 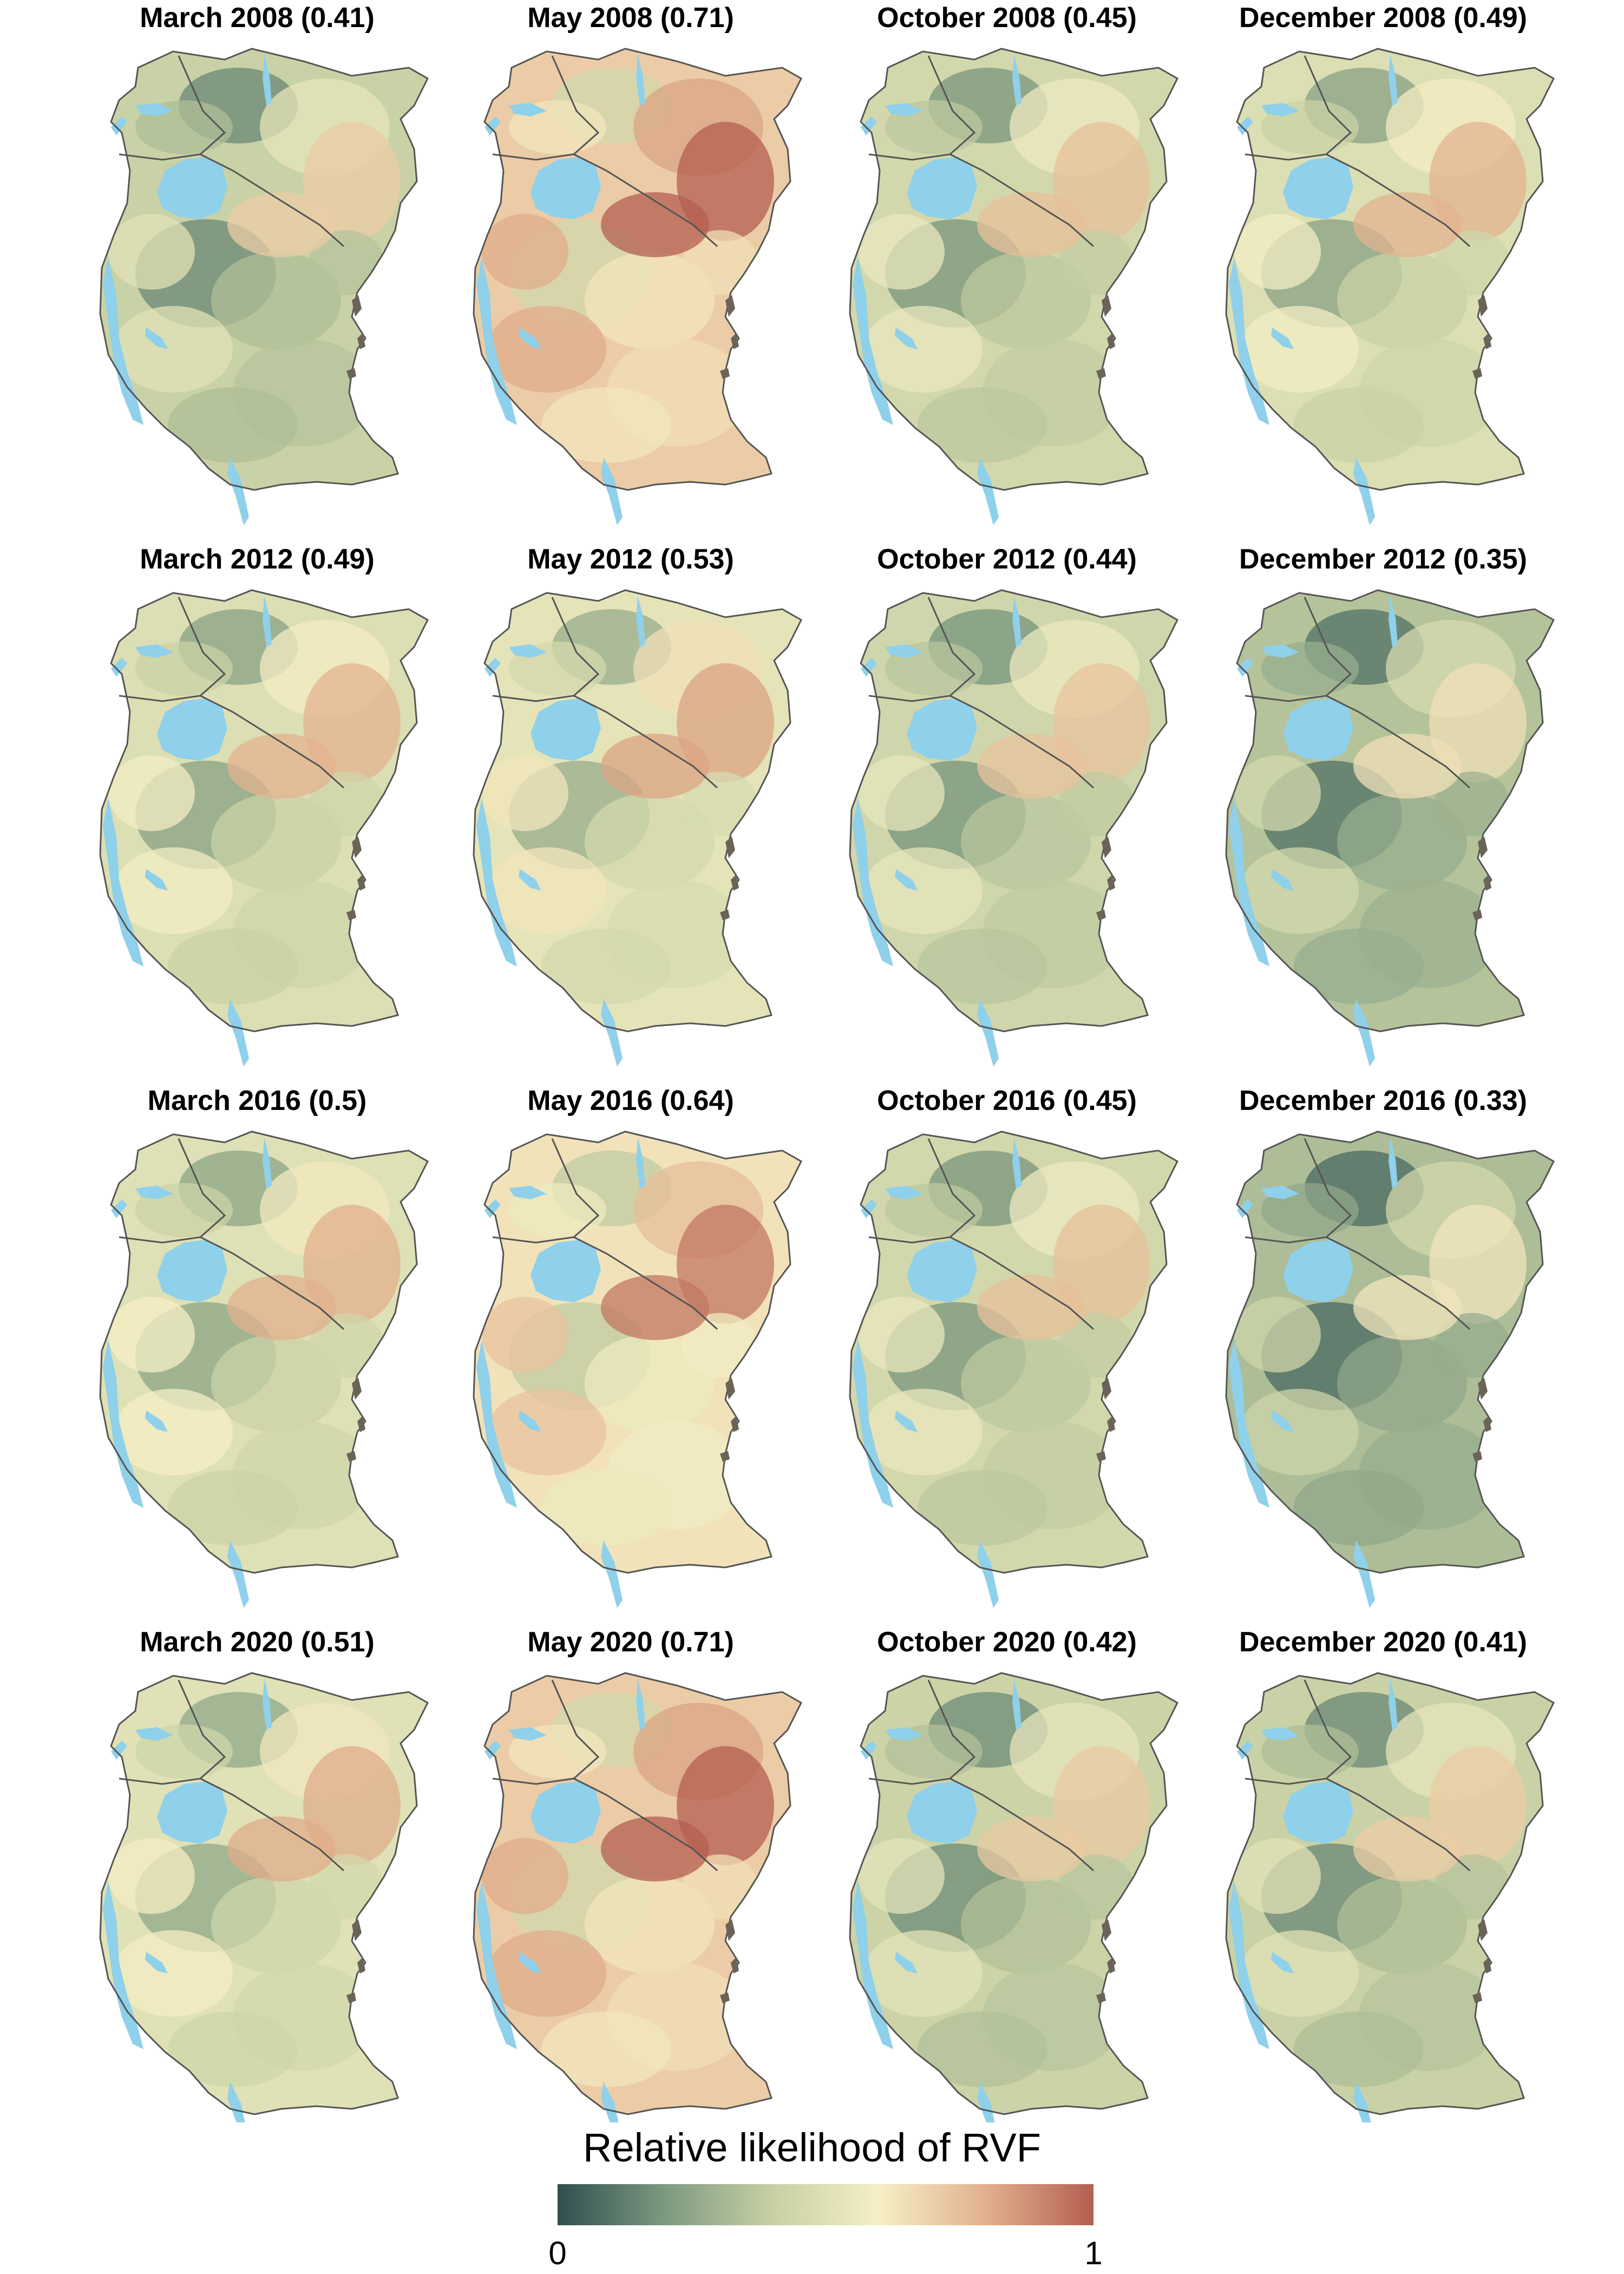 I want to click on legend-title: Relative likelihood of RVF, so click(x=812, y=2148).